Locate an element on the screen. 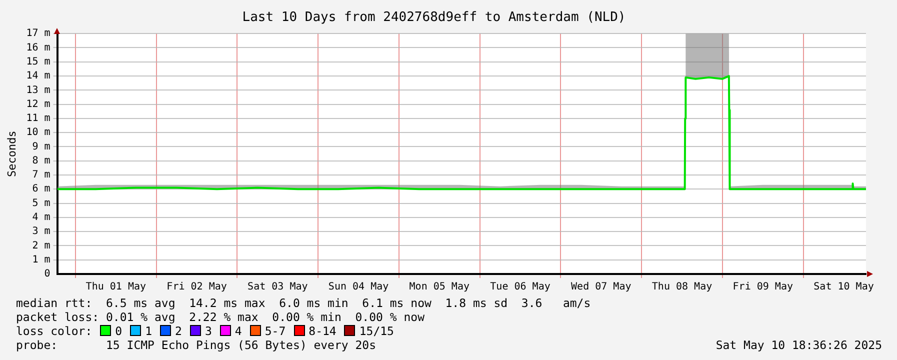 The width and height of the screenshot is (897, 360). text: 8-14 is located at coordinates (322, 331).